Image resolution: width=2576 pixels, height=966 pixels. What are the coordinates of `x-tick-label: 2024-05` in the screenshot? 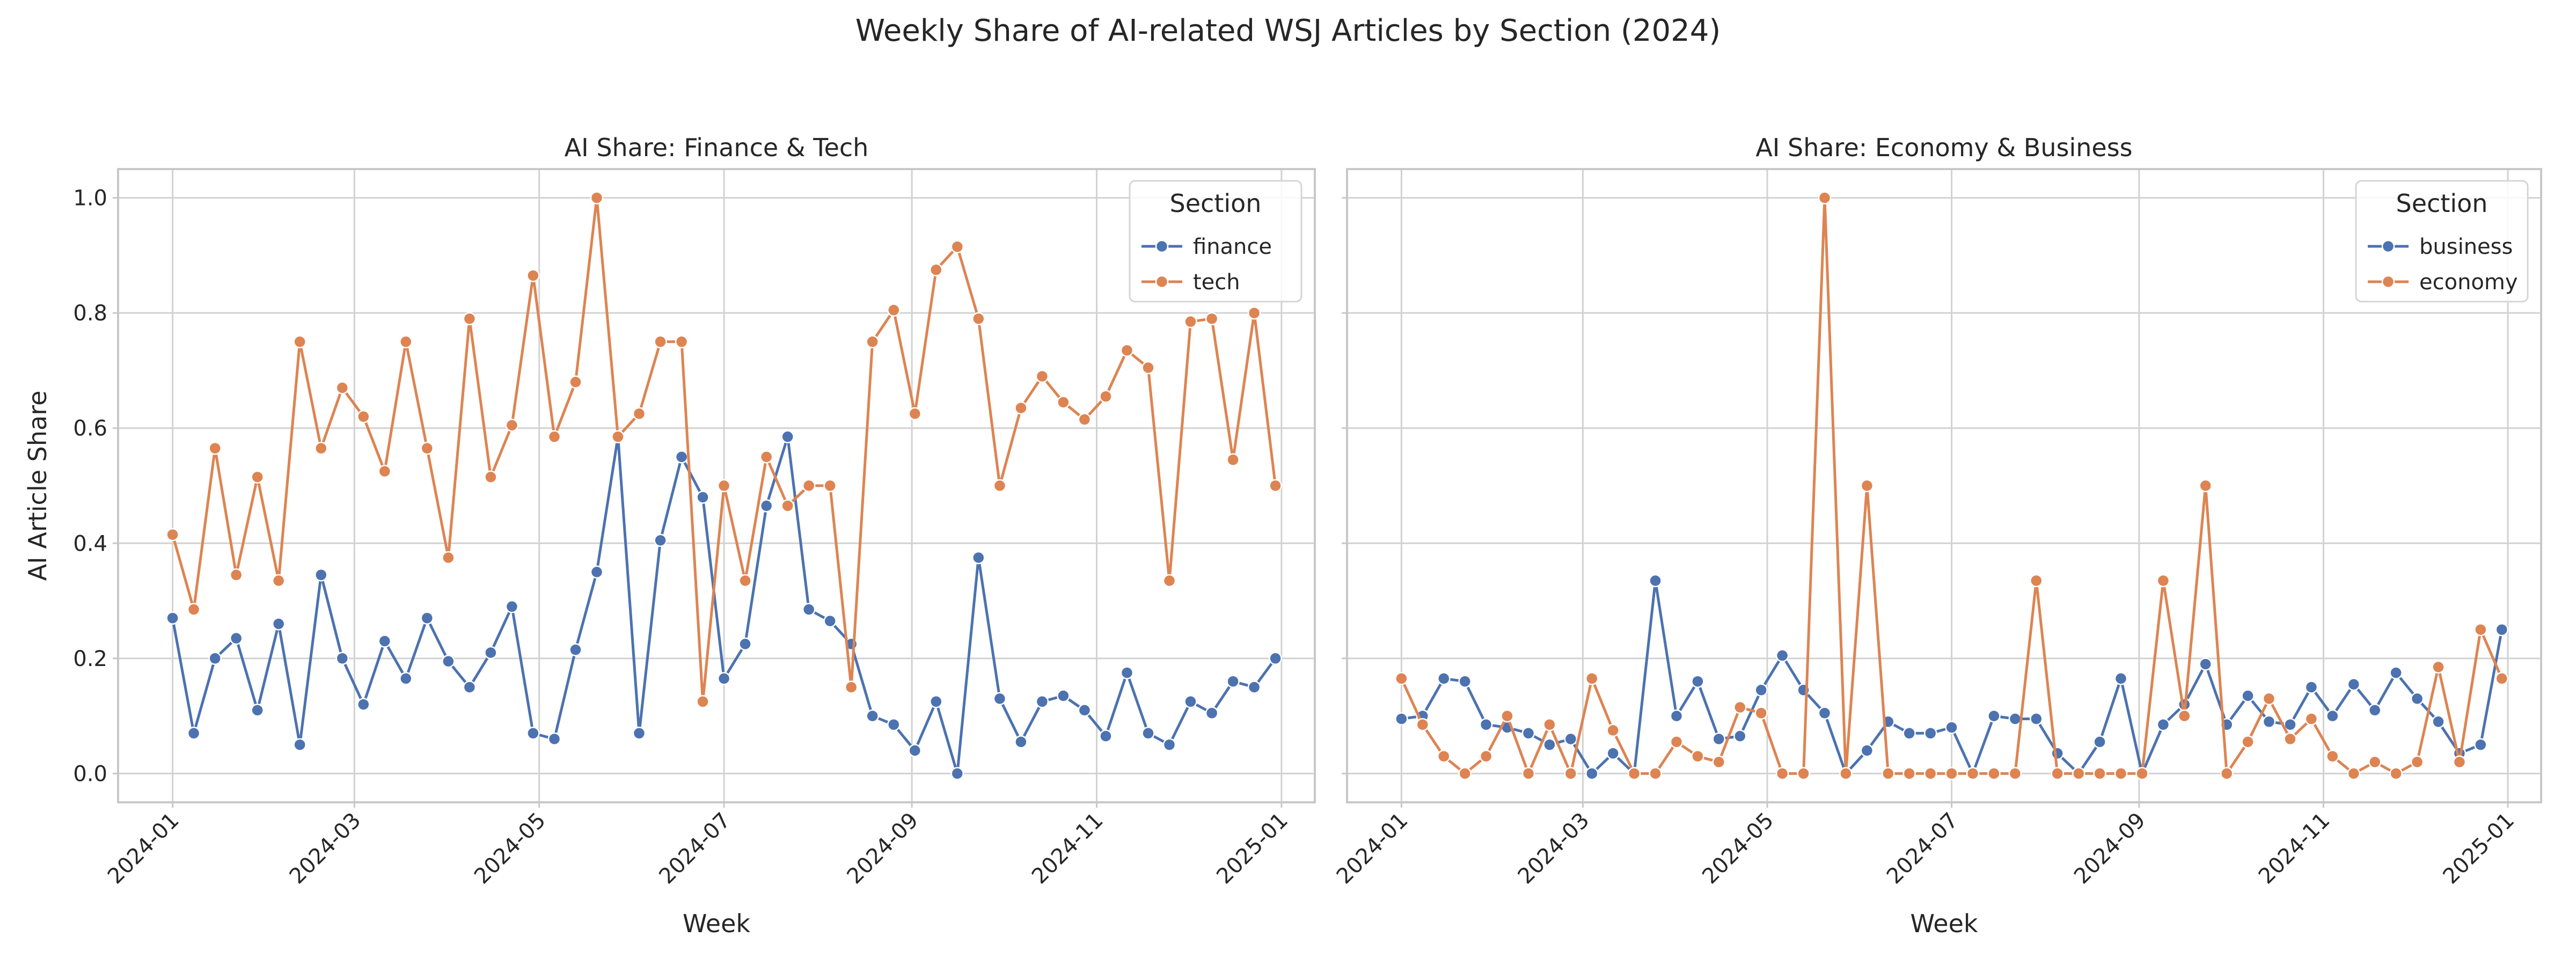 It's located at (510, 848).